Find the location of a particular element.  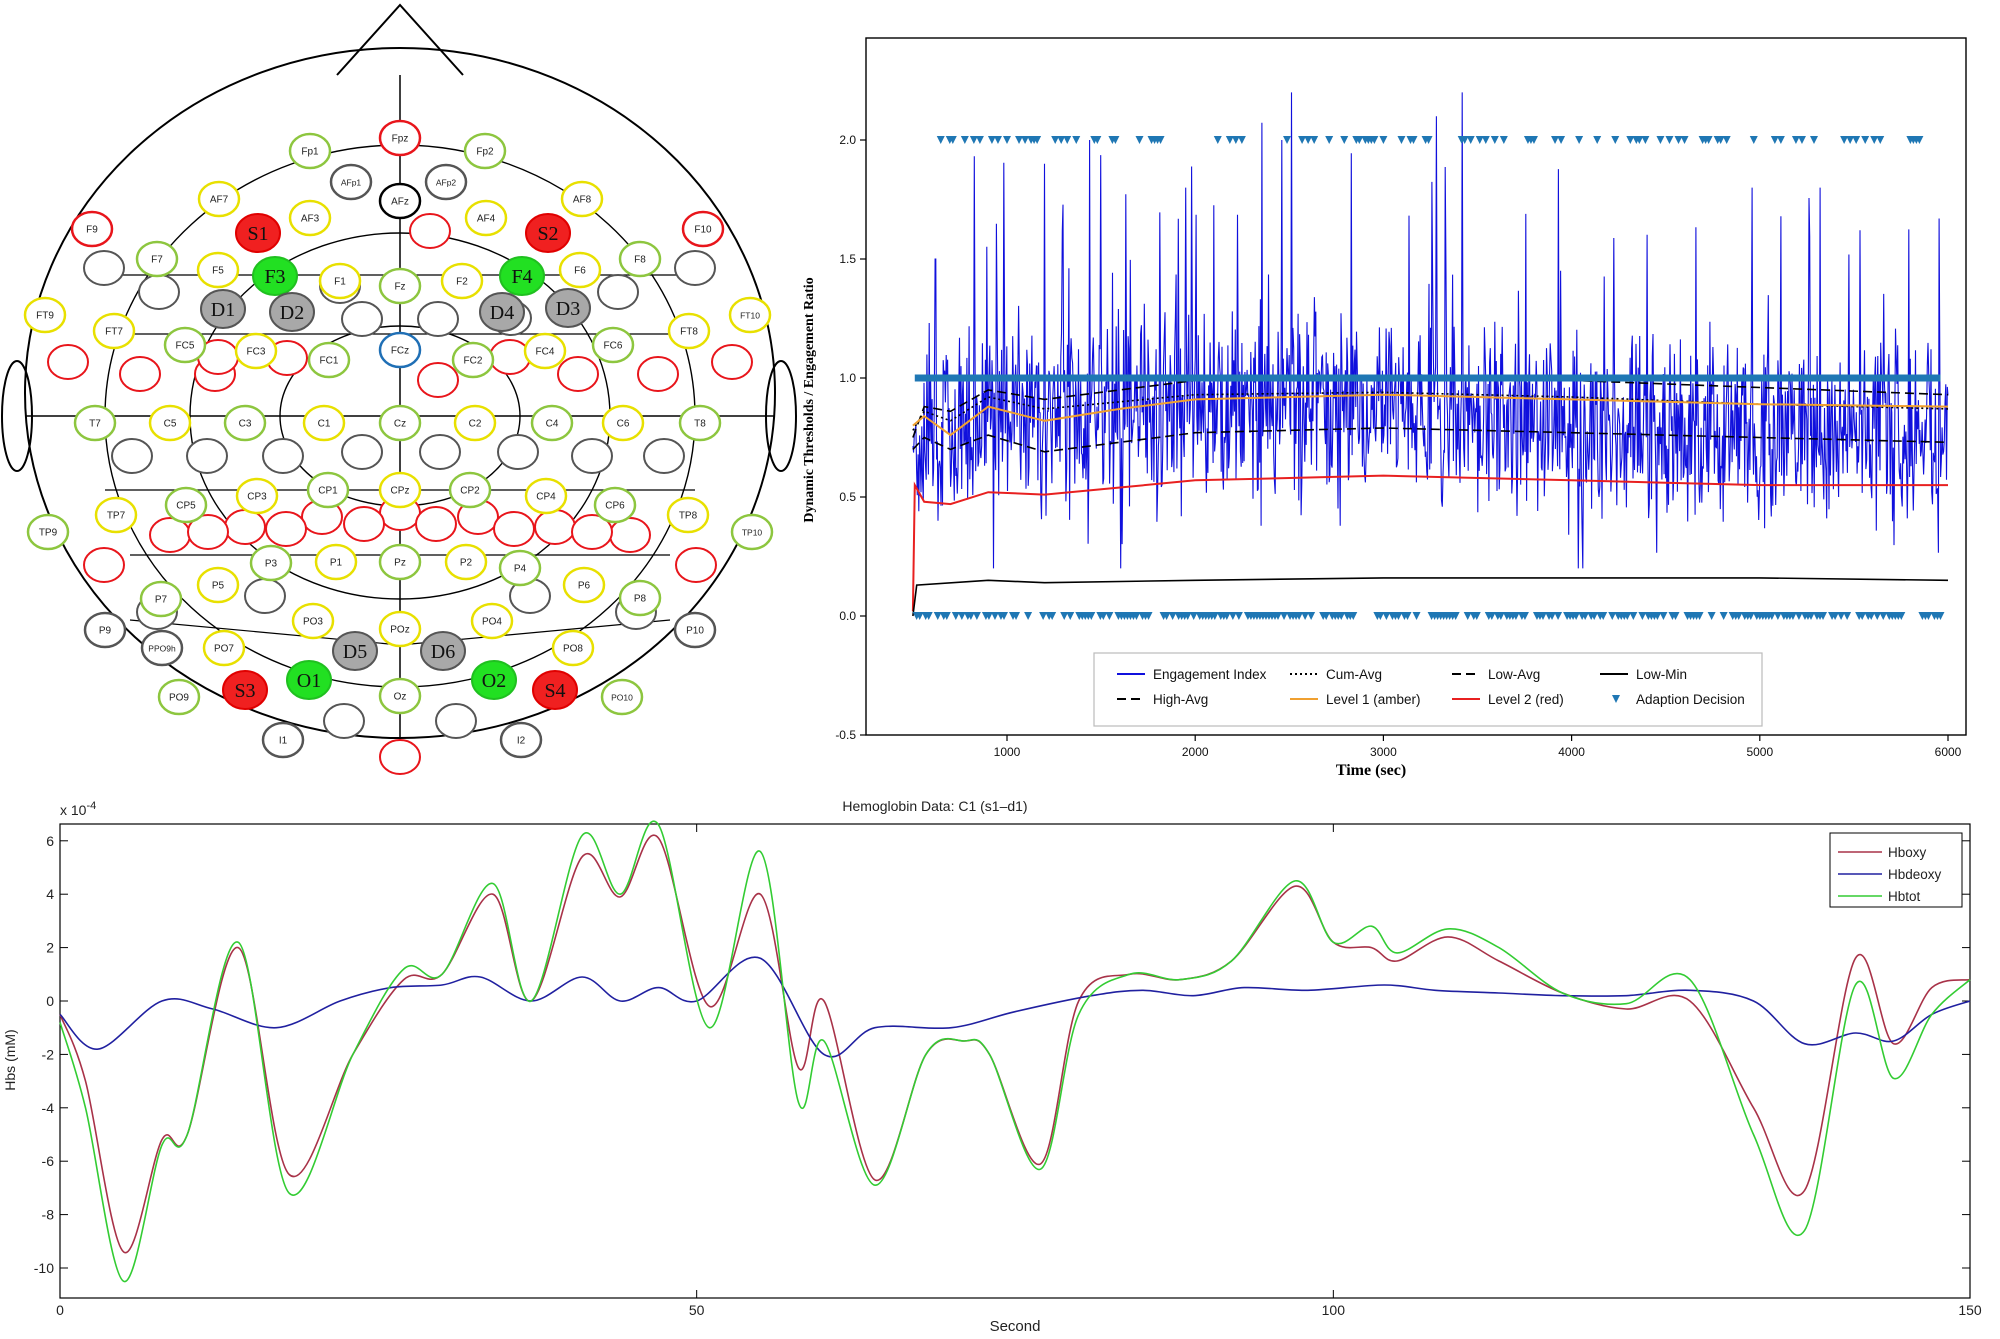

x-tick-label: 3000 is located at coordinates (1383, 752).